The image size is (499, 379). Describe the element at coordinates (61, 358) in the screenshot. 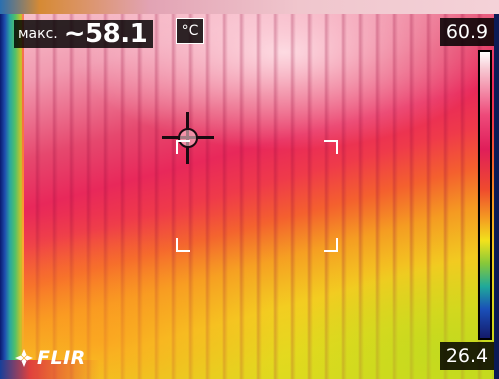

I see `flir-logo-text: FLIR` at that location.